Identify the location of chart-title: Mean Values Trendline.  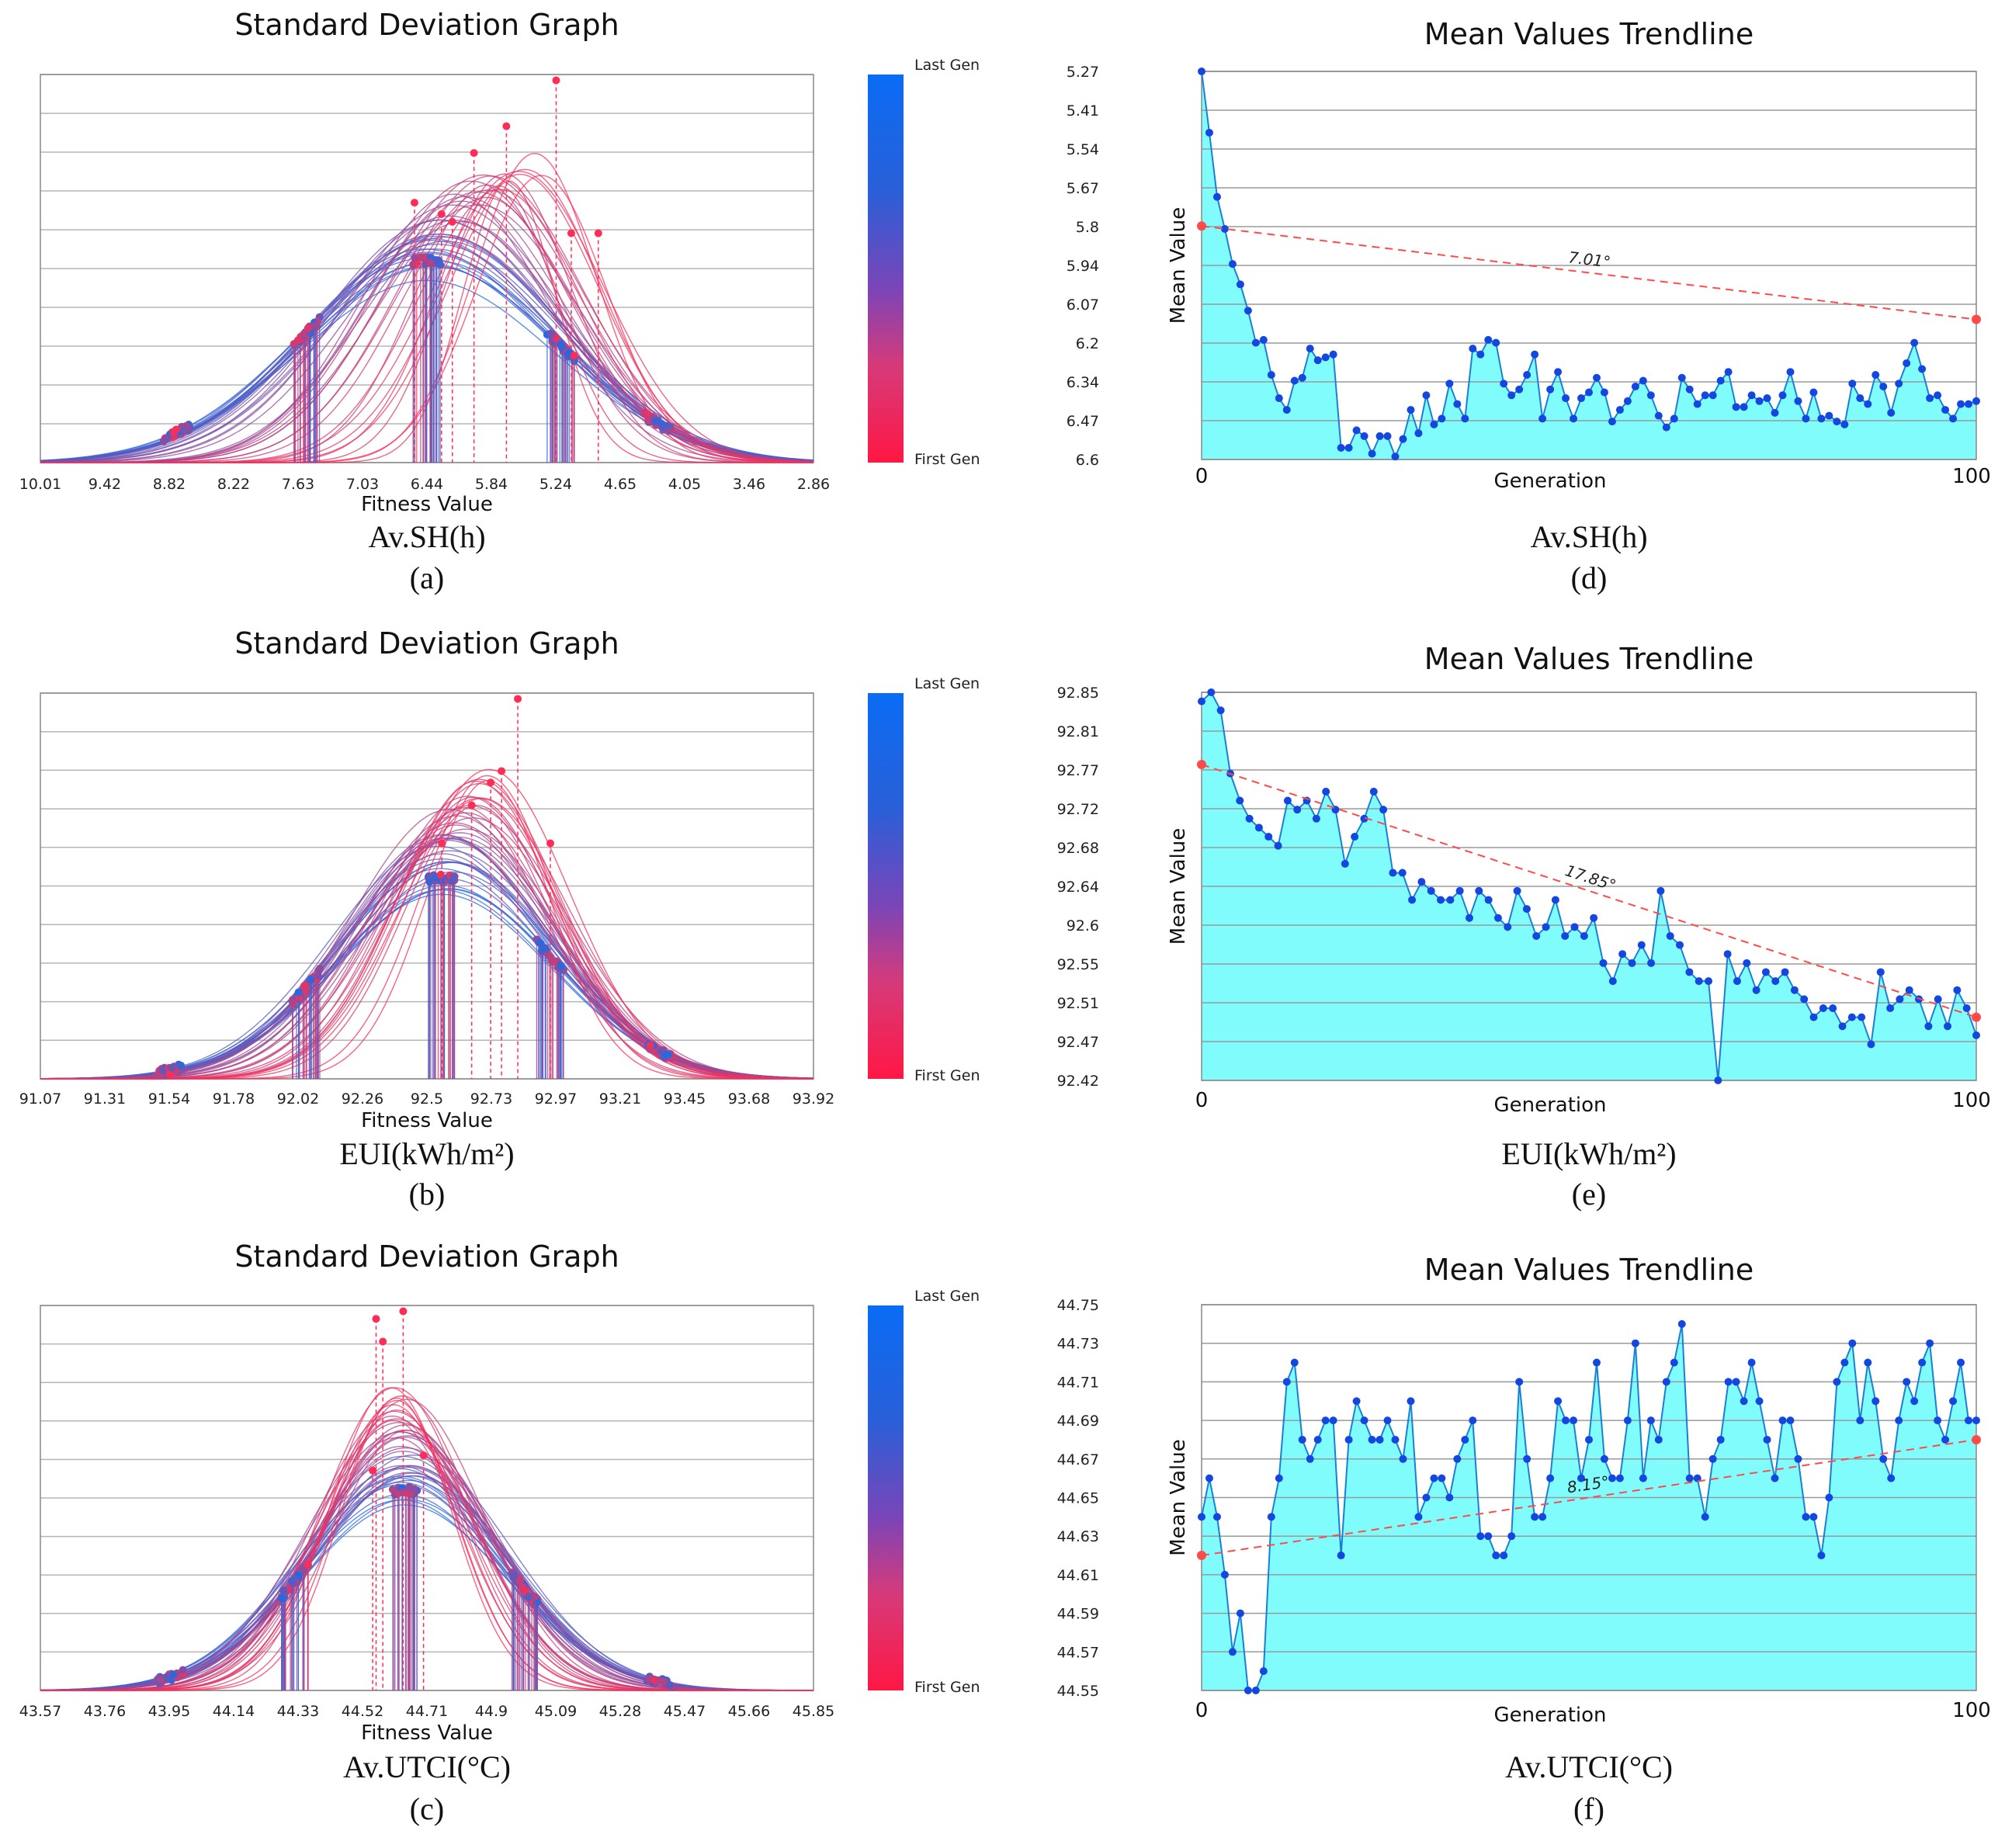
(1589, 34).